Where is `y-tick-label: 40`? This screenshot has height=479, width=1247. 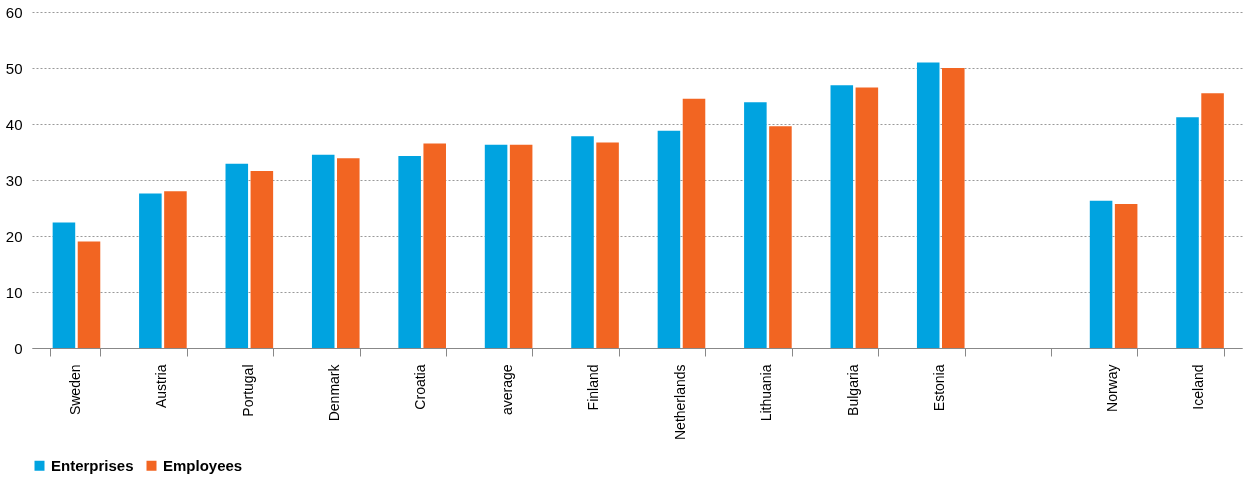
y-tick-label: 40 is located at coordinates (14, 124).